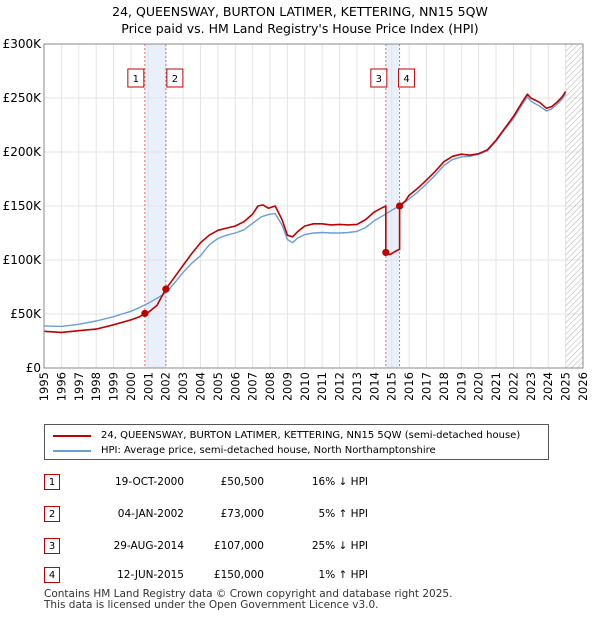 Image resolution: width=600 pixels, height=620 pixels. I want to click on legend-swatch-property, so click(72, 436).